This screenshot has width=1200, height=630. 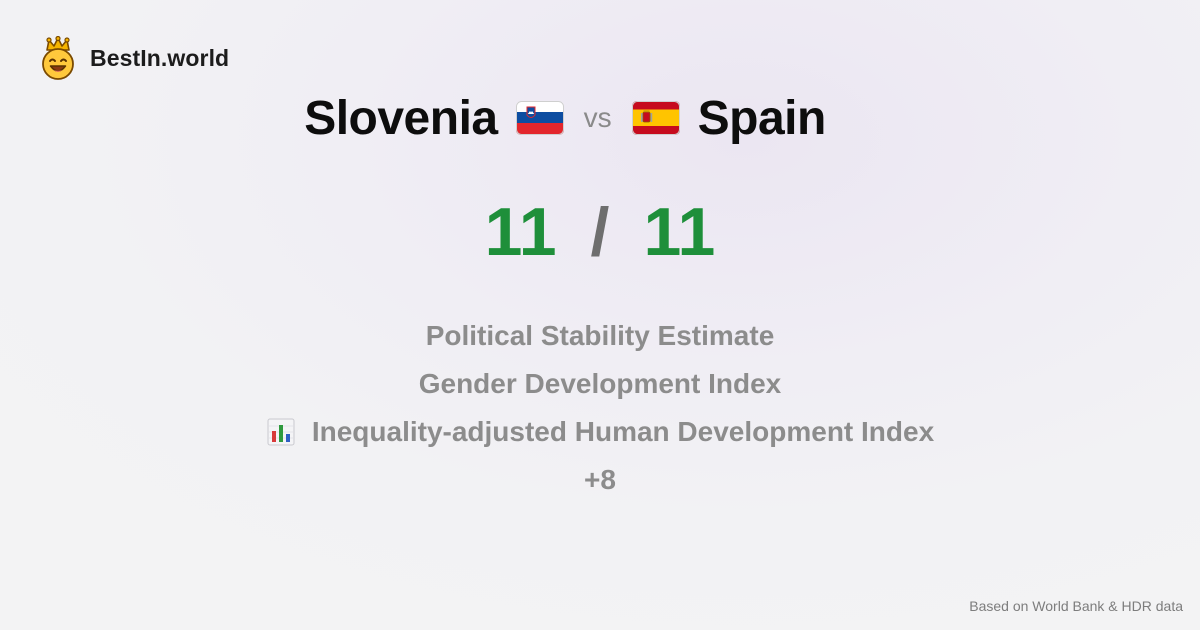 I want to click on more-metrics-count: +8, so click(x=600, y=480).